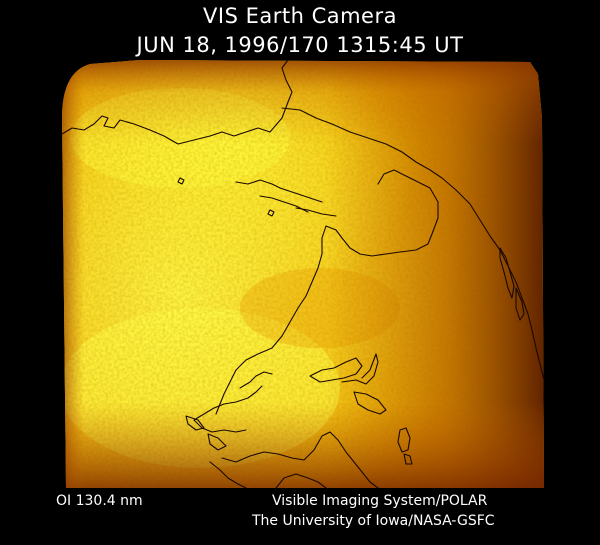 The width and height of the screenshot is (600, 545). Describe the element at coordinates (177, 102) in the screenshot. I see `coastline-north` at that location.